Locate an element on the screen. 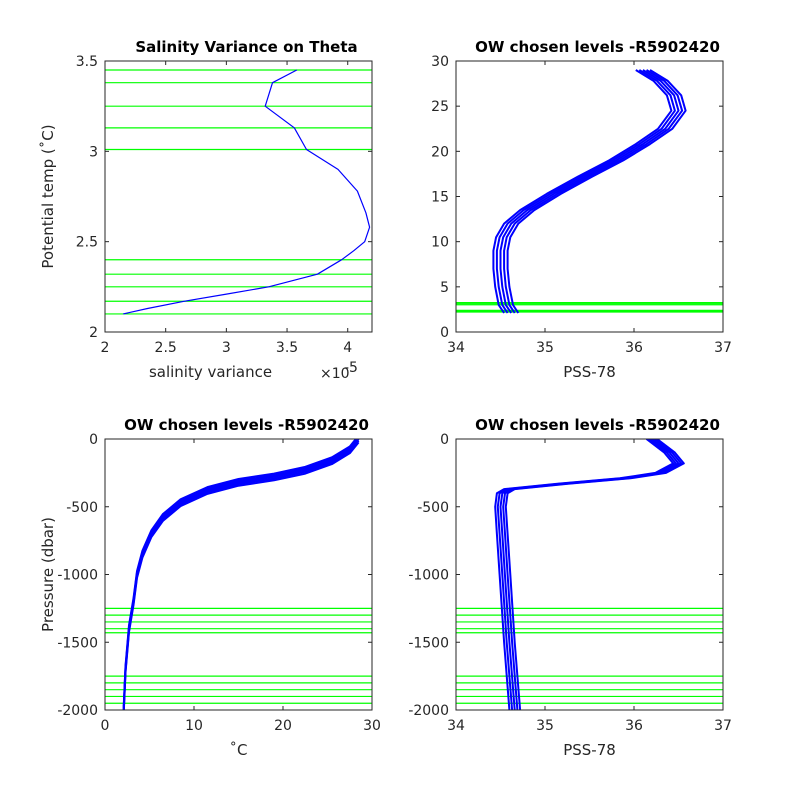 This screenshot has height=800, width=800. chart-title: Salinity Variance on Theta is located at coordinates (246, 47).